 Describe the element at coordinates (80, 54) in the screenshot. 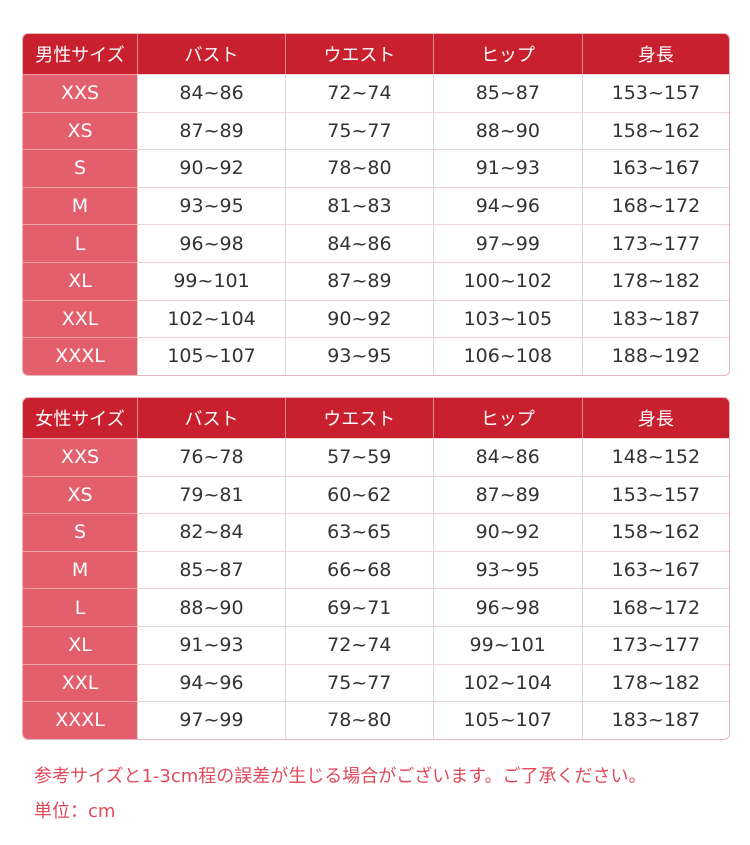

I see `column-header: 男性サイズ` at that location.